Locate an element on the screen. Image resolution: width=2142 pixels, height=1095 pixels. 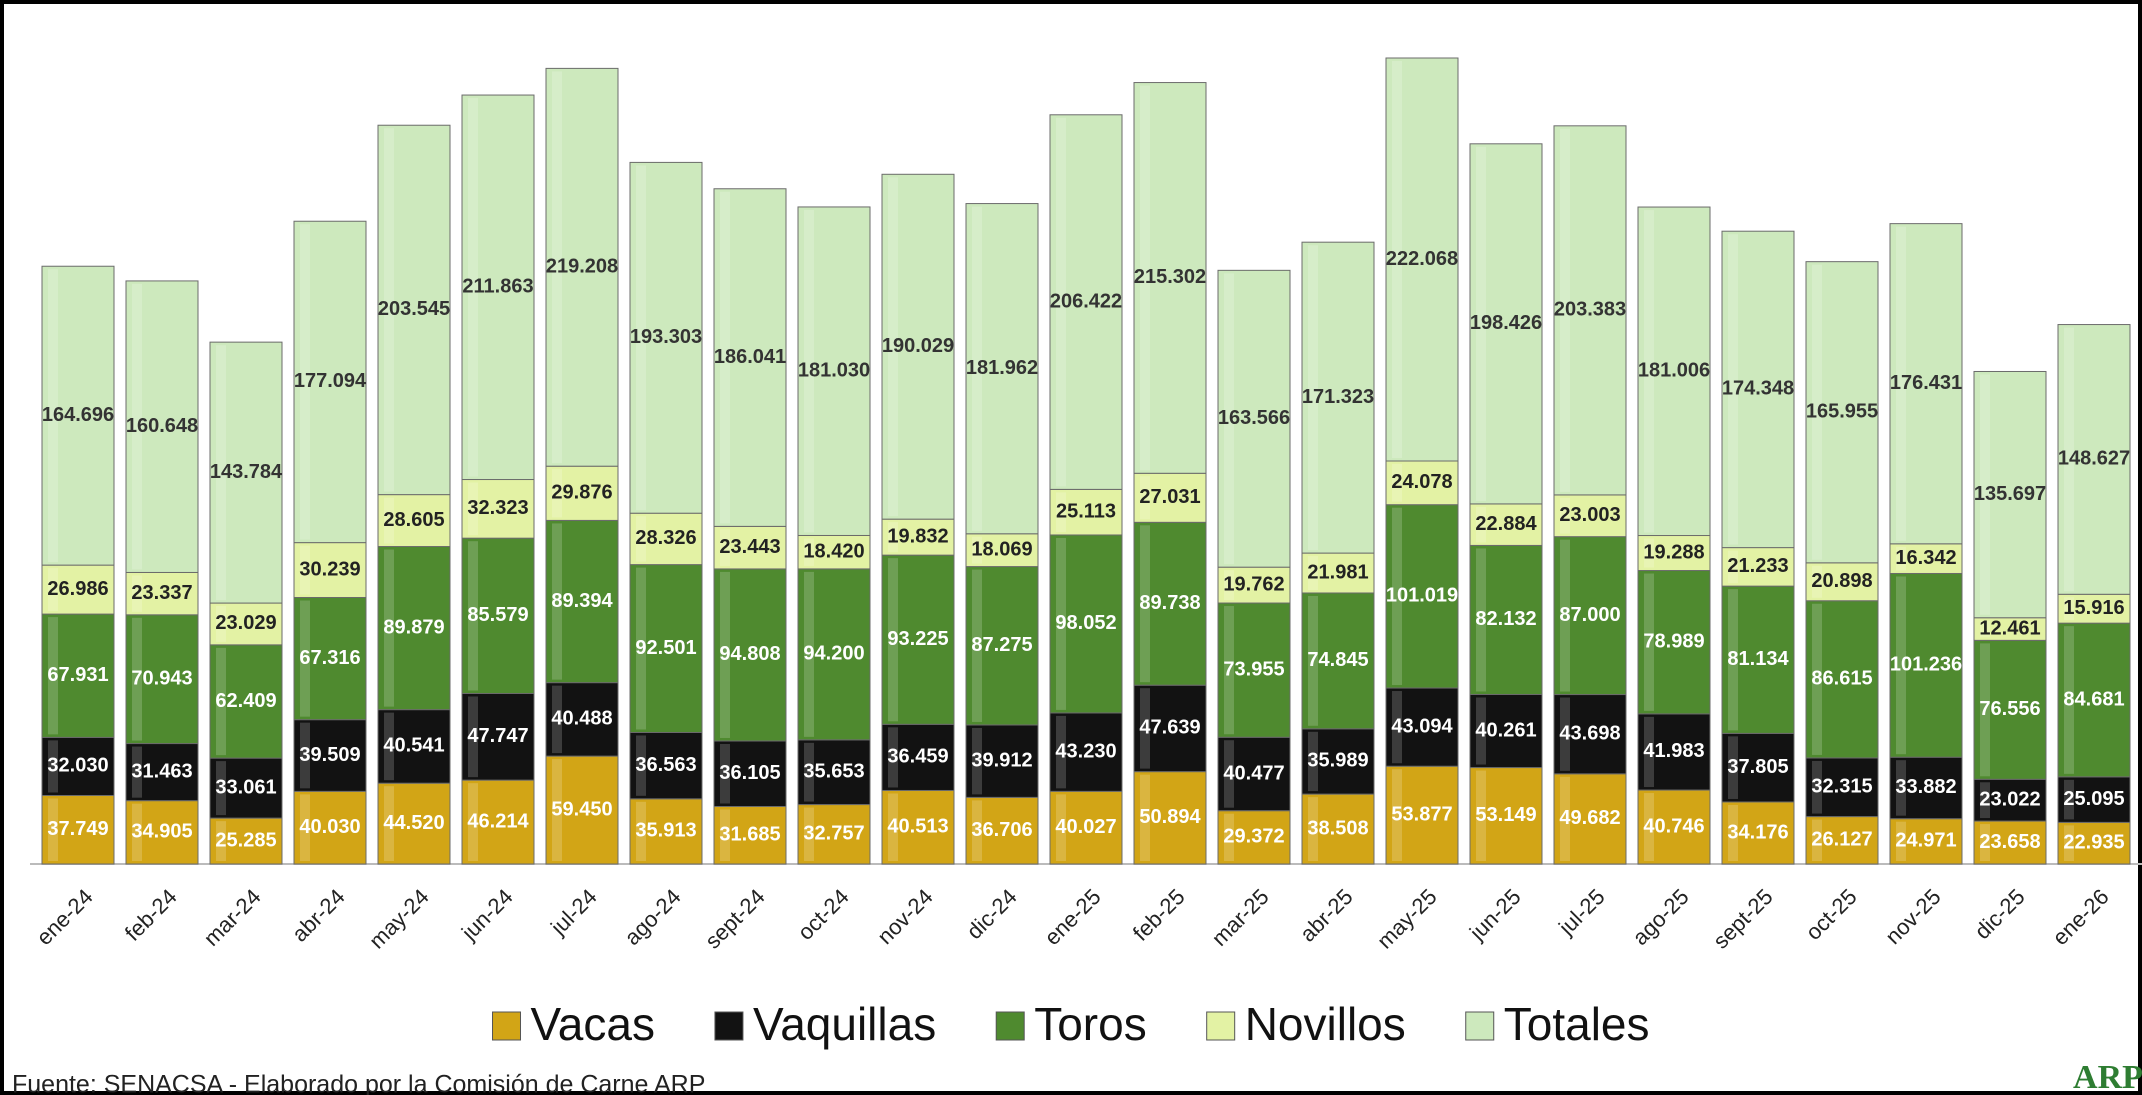
data-label: 47.747 is located at coordinates (497, 736).